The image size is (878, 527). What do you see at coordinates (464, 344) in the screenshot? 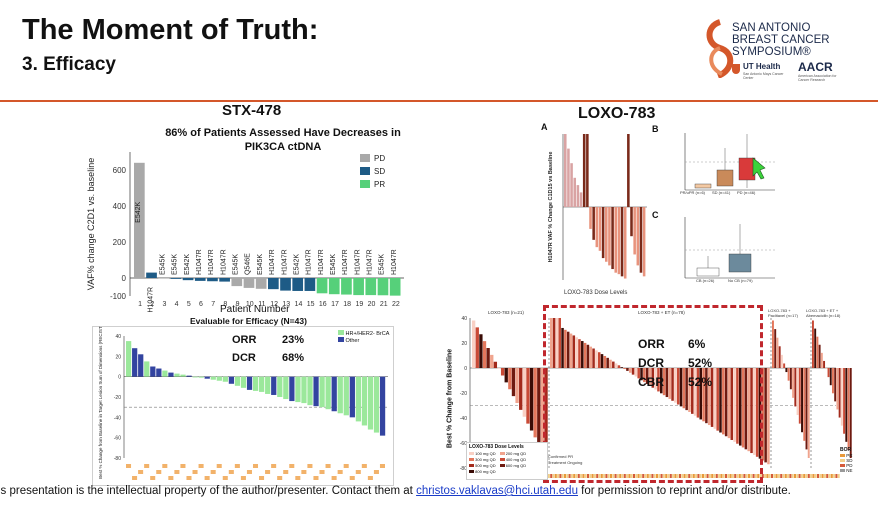
I see `loxo-wf-ytick: 20` at bounding box center [464, 344].